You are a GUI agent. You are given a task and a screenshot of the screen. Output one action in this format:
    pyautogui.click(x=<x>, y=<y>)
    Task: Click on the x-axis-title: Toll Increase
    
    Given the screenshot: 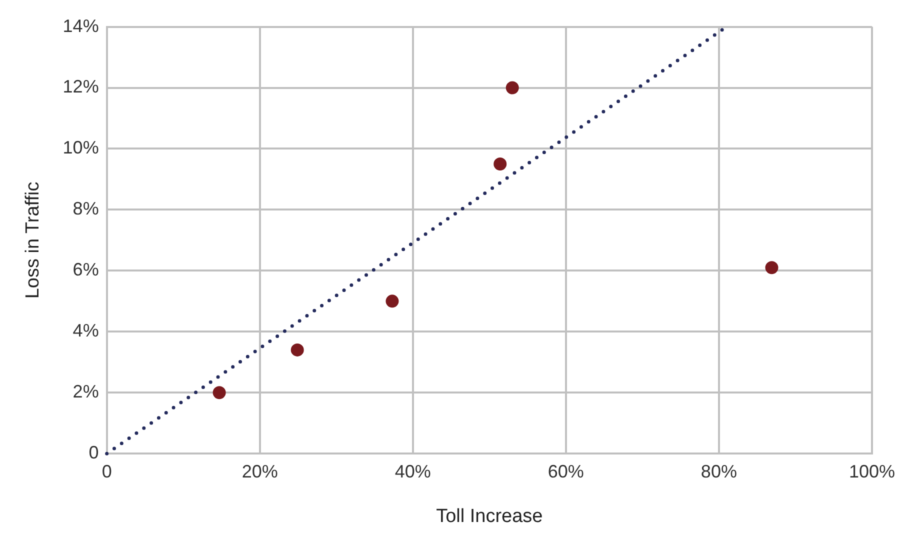 What is the action you would take?
    pyautogui.click(x=489, y=516)
    